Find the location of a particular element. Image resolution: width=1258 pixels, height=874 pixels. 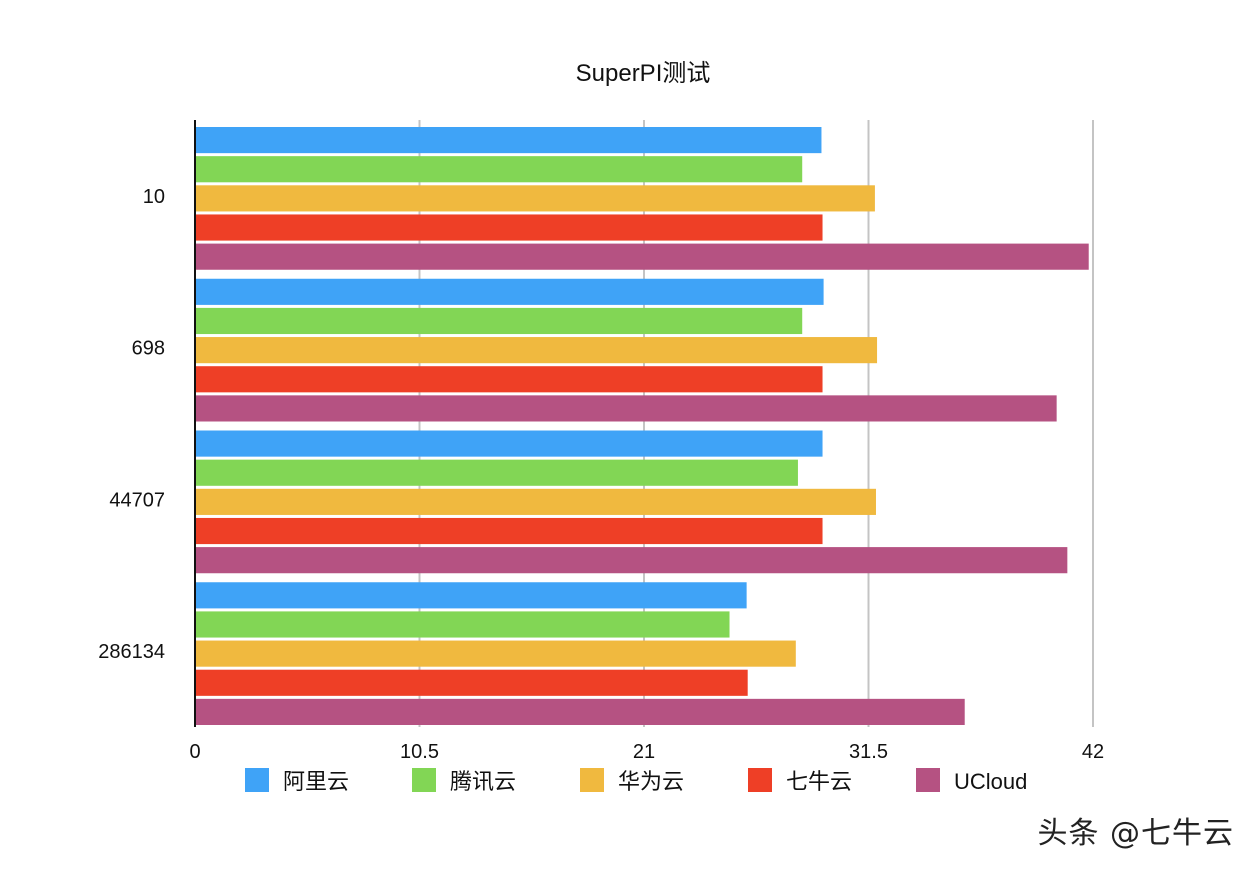

legend-label: UCloud is located at coordinates (990, 781).